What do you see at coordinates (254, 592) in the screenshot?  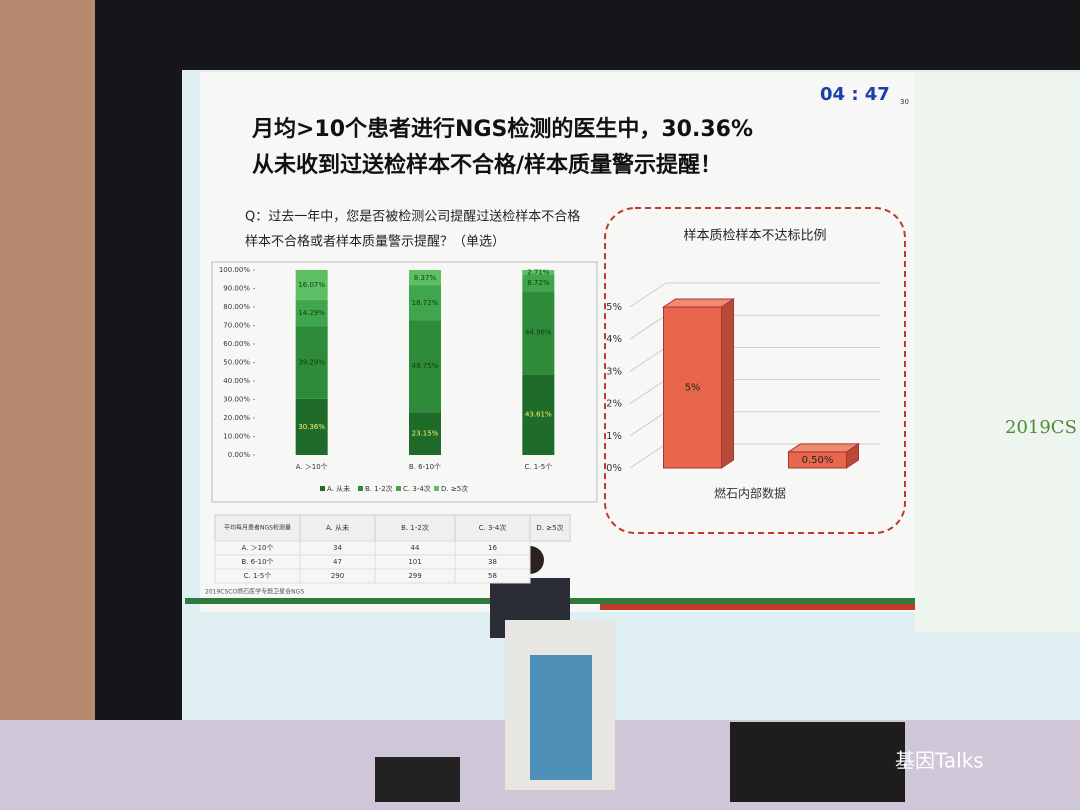 I see `footer: 2019CSCO燃石医学专题卫星会NGS` at bounding box center [254, 592].